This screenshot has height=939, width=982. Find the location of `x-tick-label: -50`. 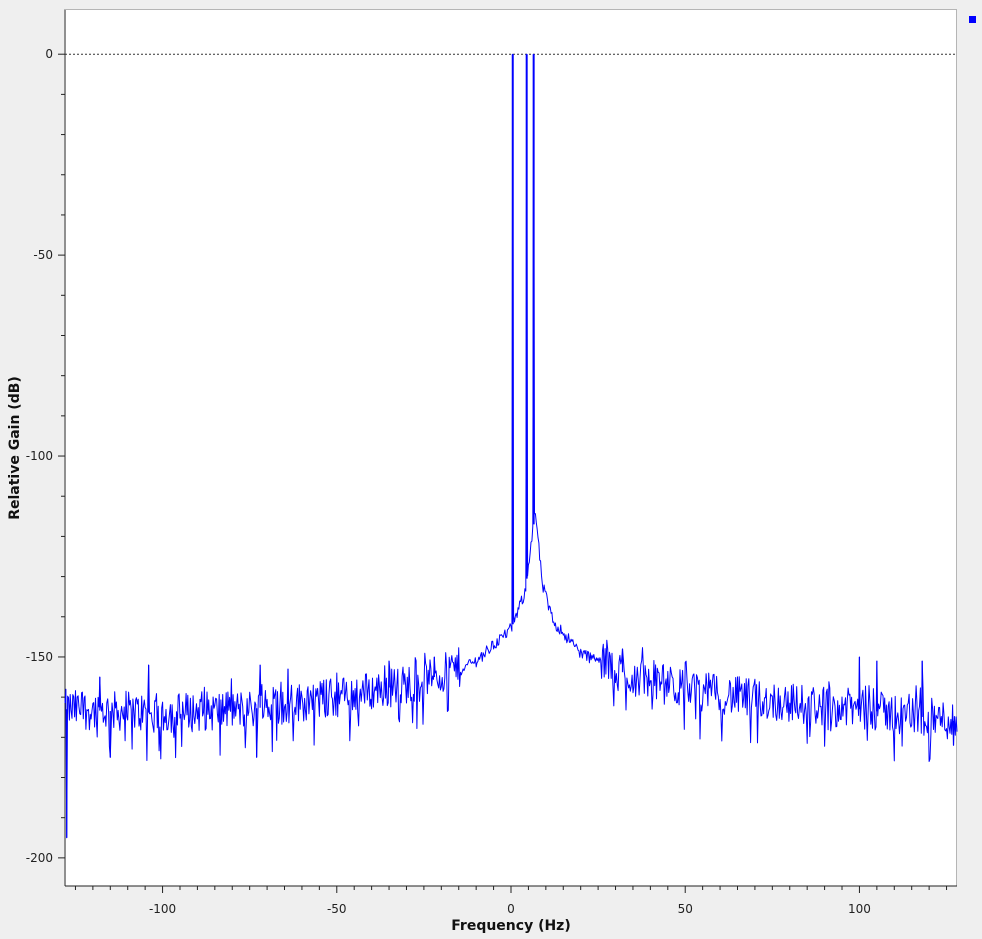

x-tick-label: -50 is located at coordinates (337, 909).